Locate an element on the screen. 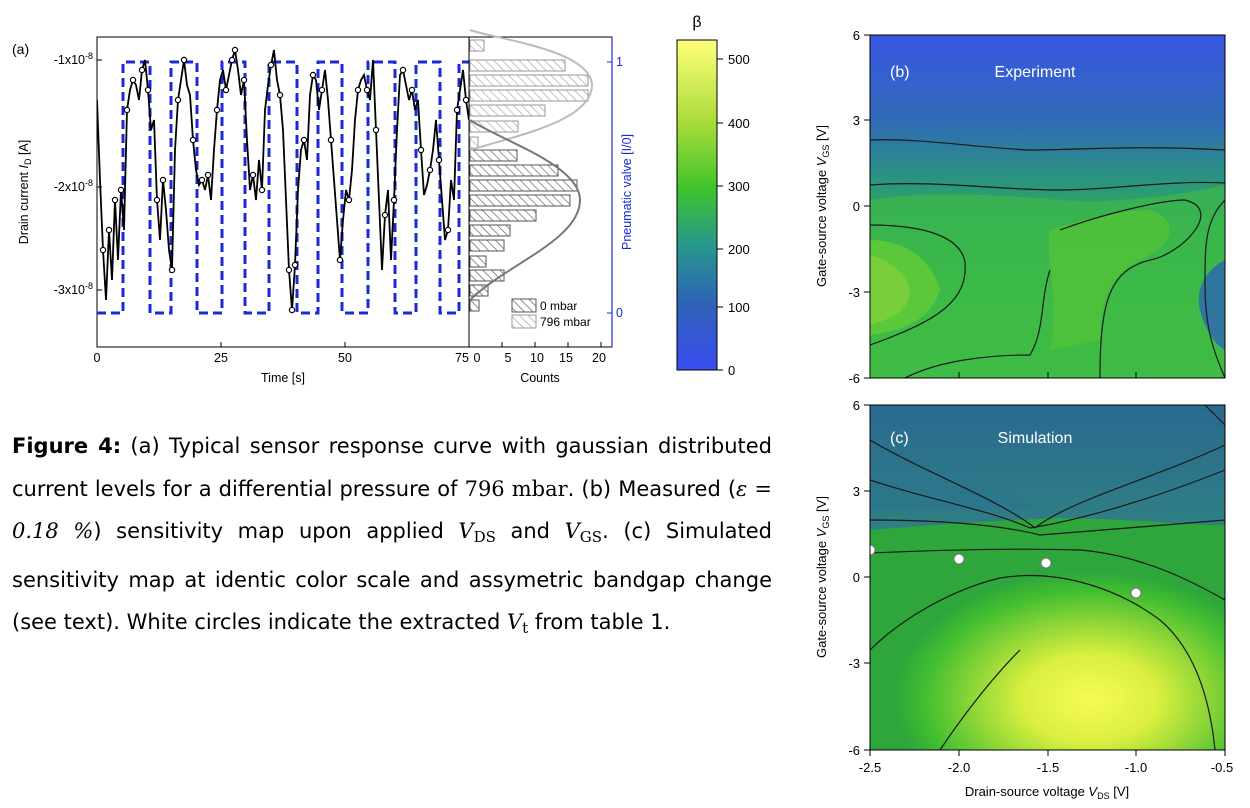 The width and height of the screenshot is (1250, 808). panel-b-y-tick-labels: 6 3 0 -3 -6 is located at coordinates (854, 207).